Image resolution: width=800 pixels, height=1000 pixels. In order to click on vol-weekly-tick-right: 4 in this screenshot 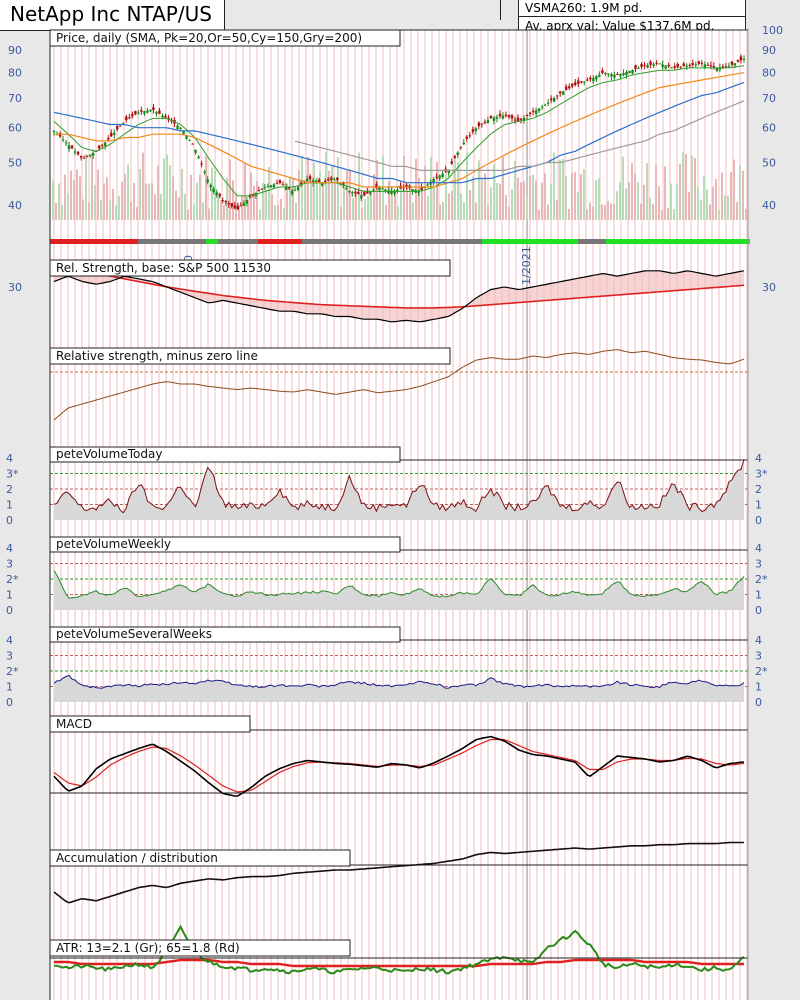, I will do `click(758, 548)`.